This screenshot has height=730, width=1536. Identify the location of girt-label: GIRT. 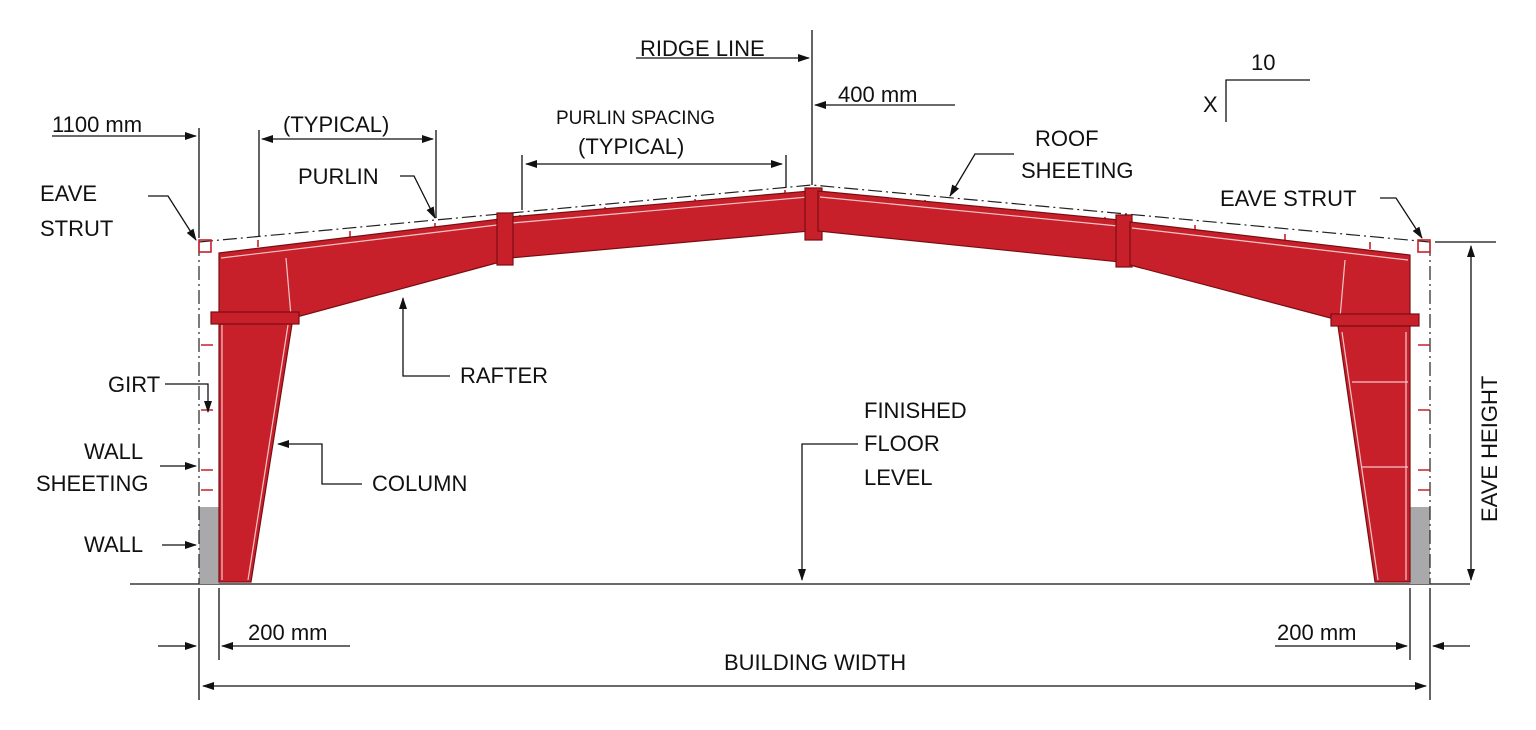
(134, 384).